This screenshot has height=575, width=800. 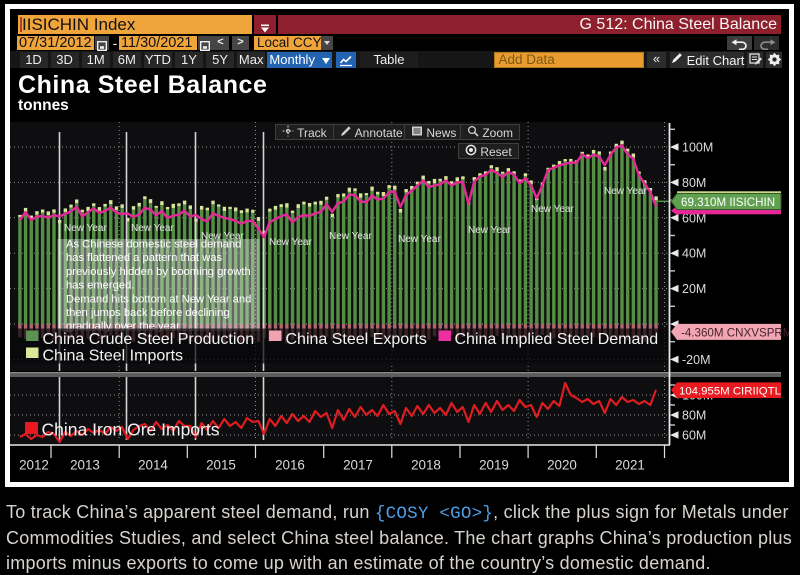 I want to click on svg-text: 2019, so click(x=494, y=465).